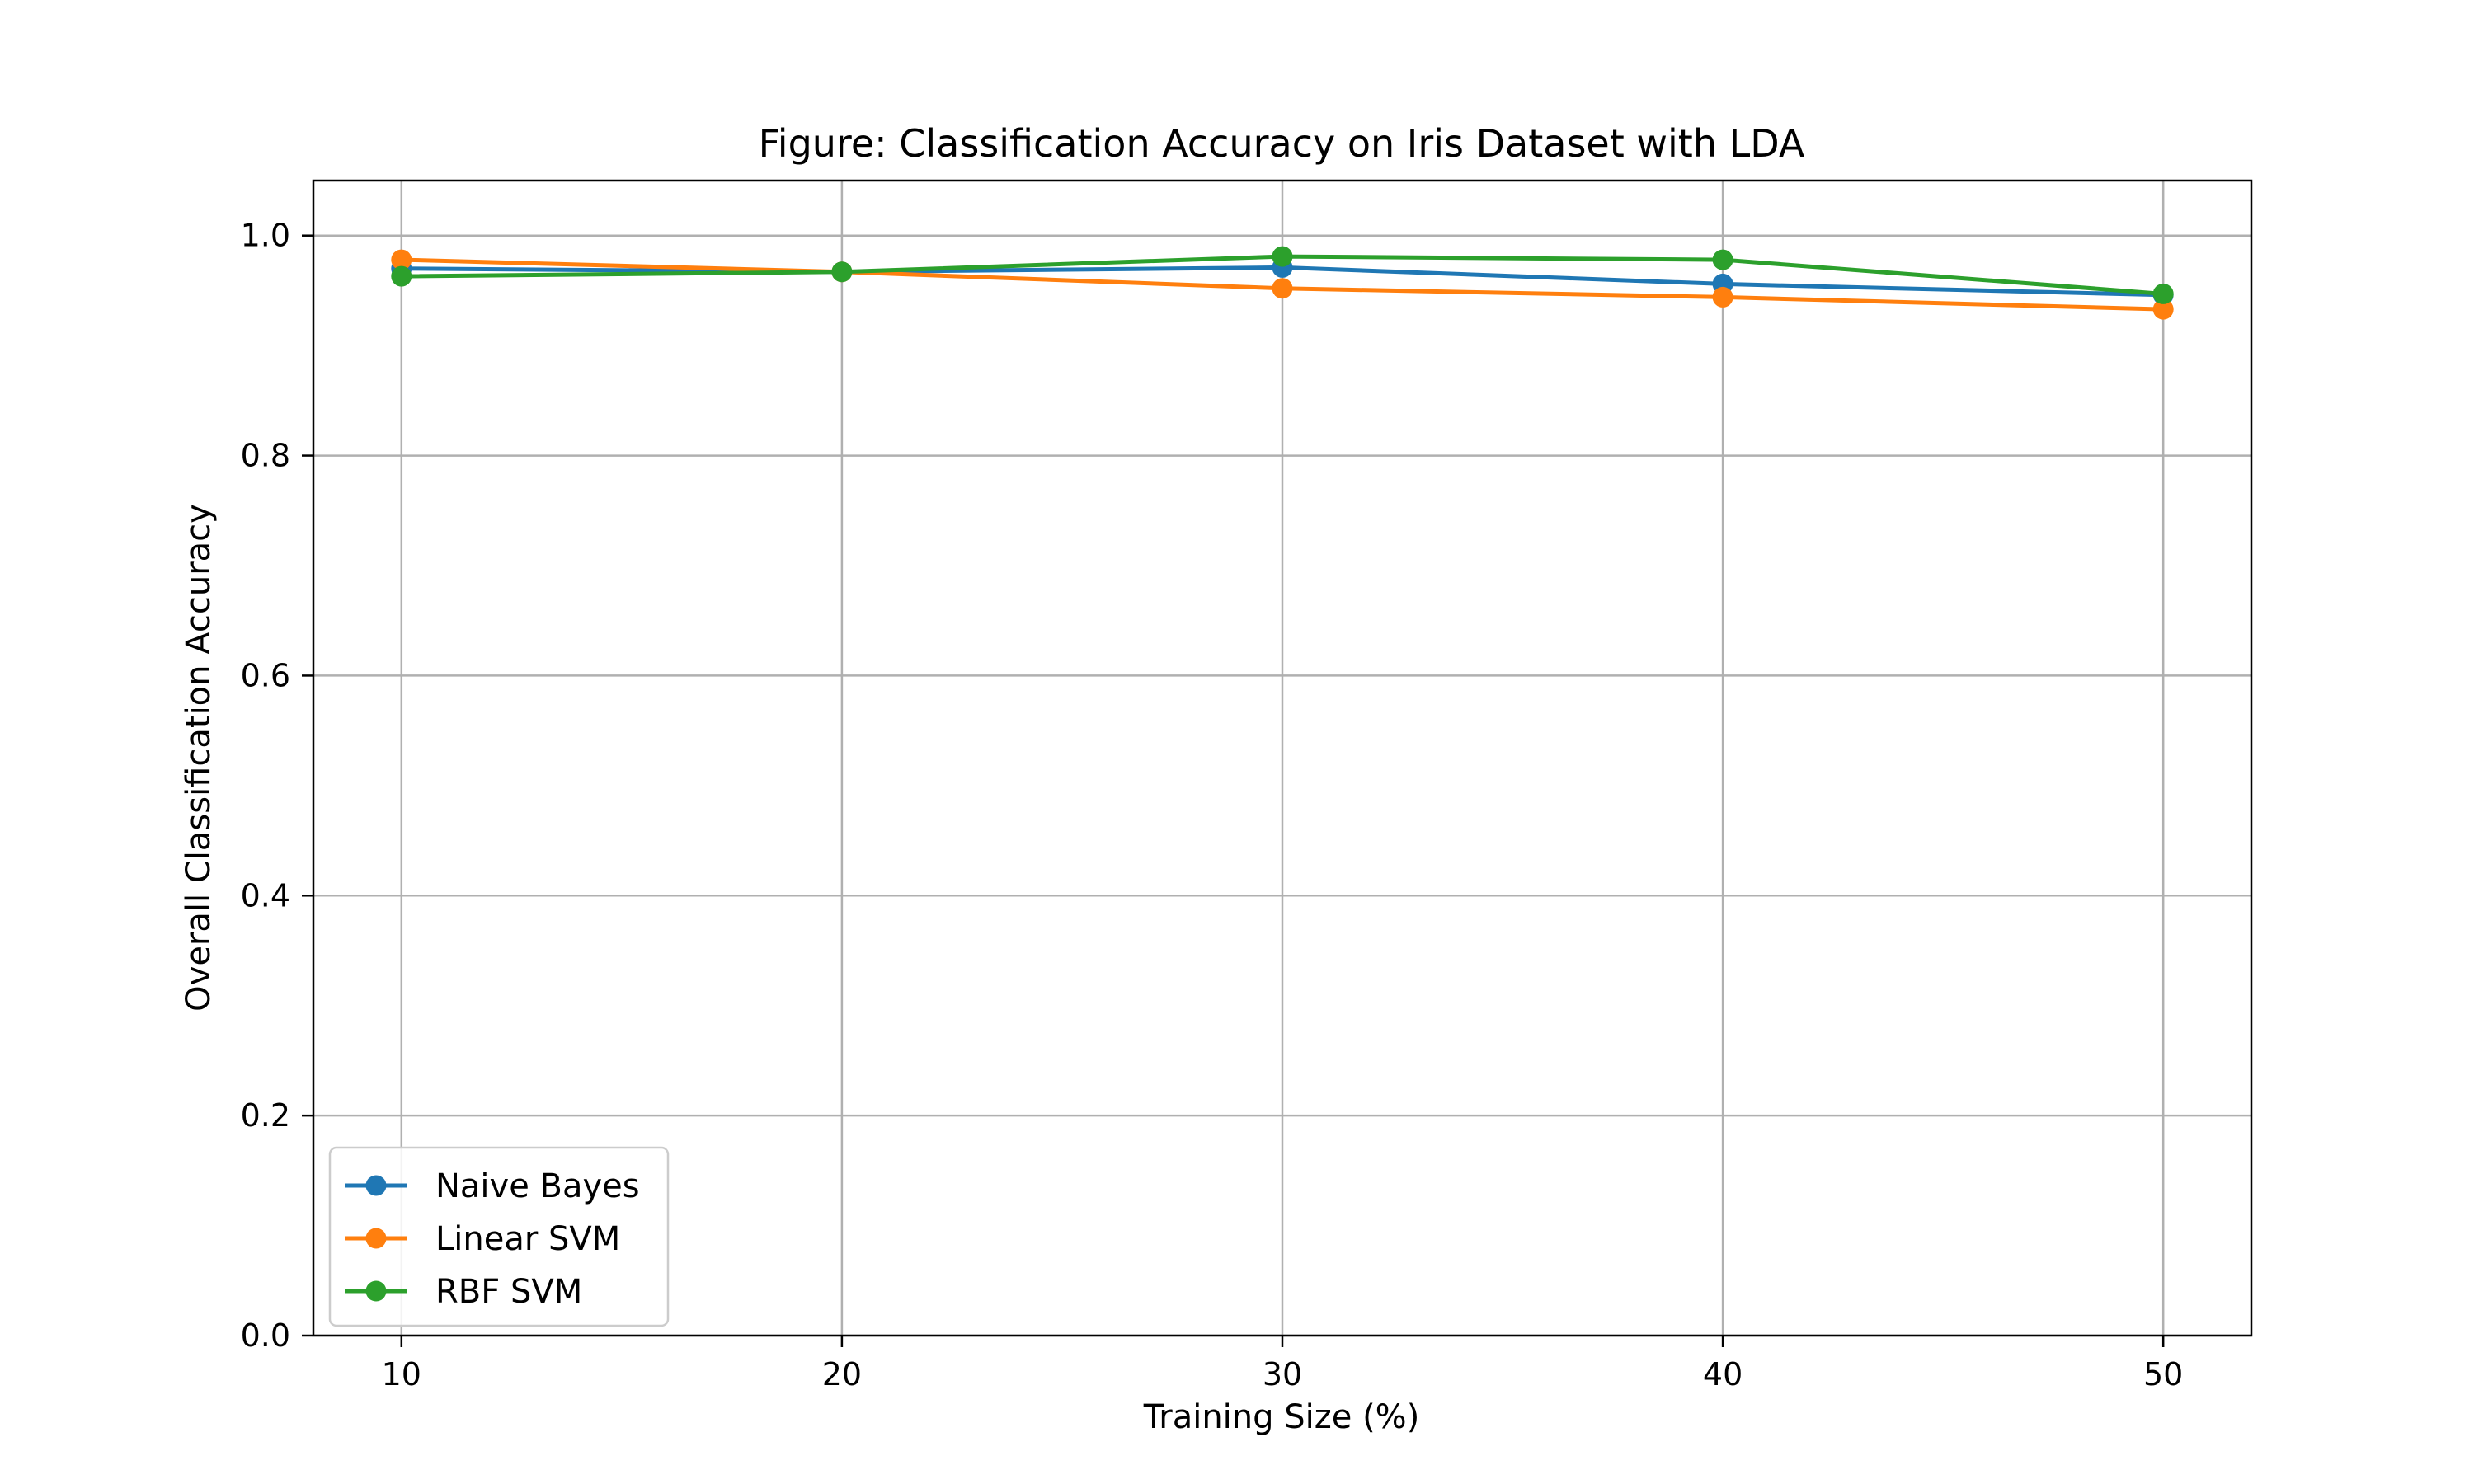  What do you see at coordinates (1723, 1374) in the screenshot?
I see `x-tick-label: 40` at bounding box center [1723, 1374].